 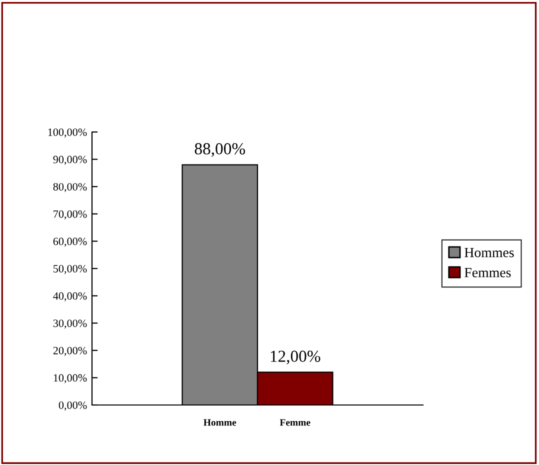 What do you see at coordinates (70, 215) in the screenshot?
I see `y-tick-label: 70,00%` at bounding box center [70, 215].